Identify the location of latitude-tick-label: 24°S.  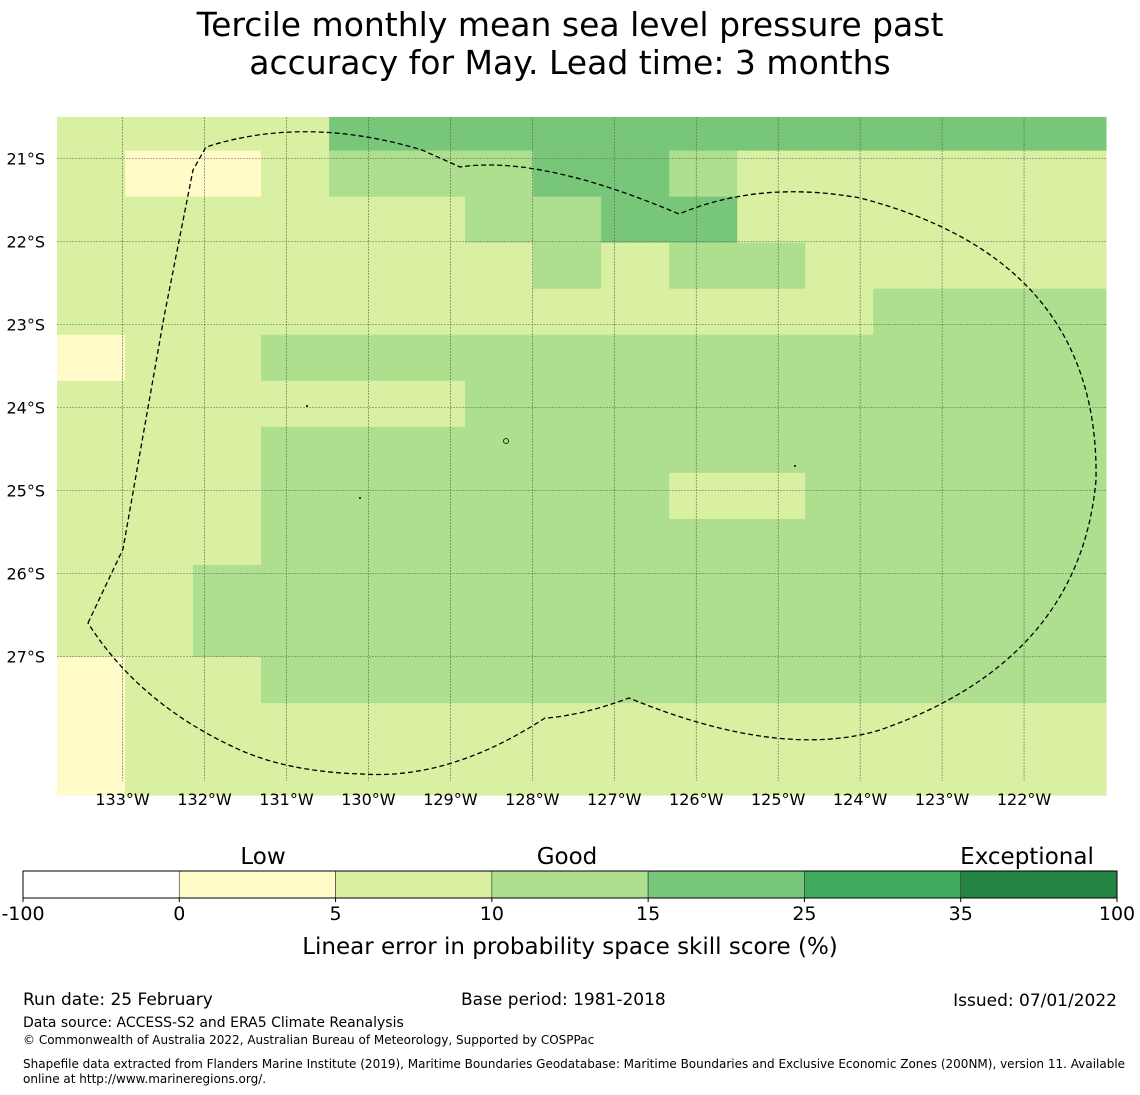
(25, 408).